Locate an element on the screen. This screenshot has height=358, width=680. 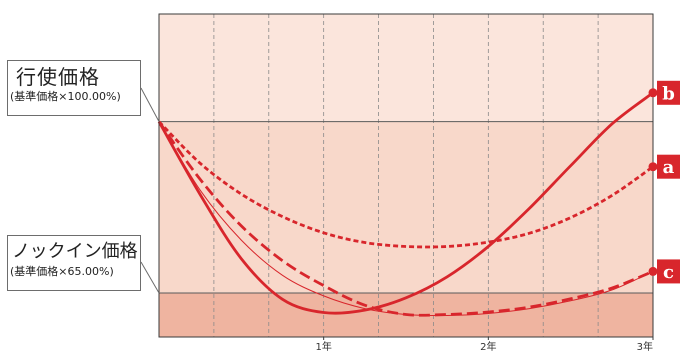
knockin-price-sub-label: (基準価格×65.00%) is located at coordinates (74, 272).